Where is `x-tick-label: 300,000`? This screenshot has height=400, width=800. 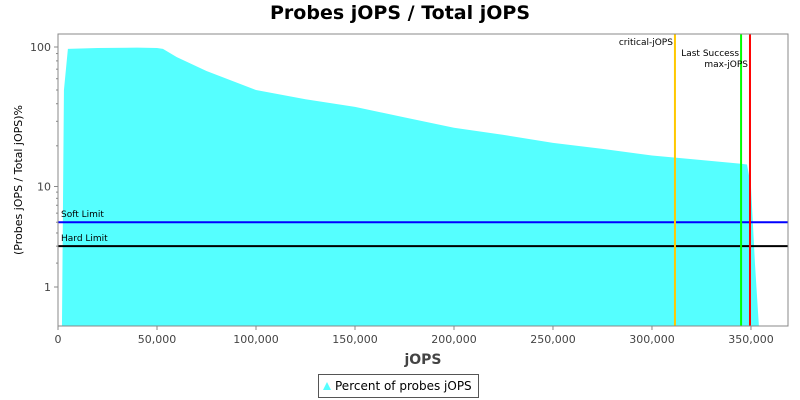 x-tick-label: 300,000 is located at coordinates (652, 339).